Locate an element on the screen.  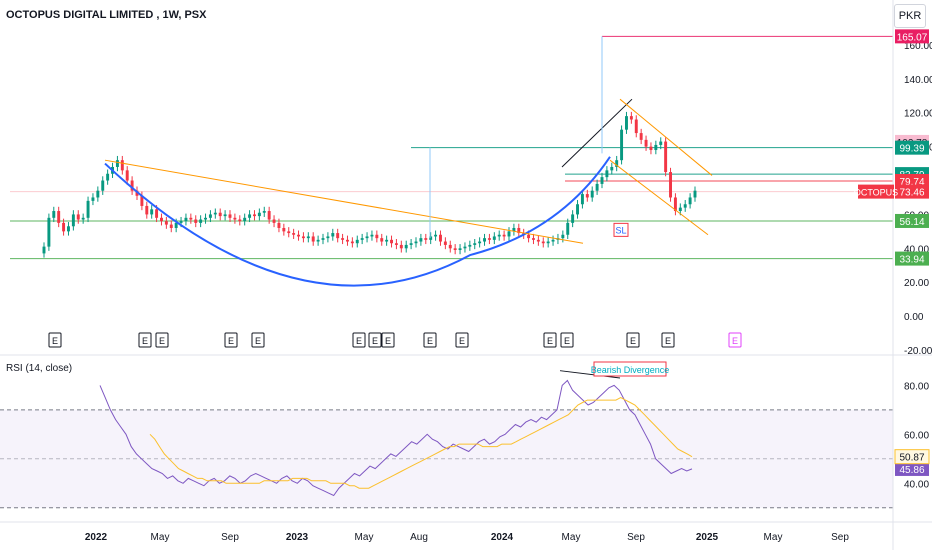
price-label-text: 73.46 is located at coordinates (911, 193).